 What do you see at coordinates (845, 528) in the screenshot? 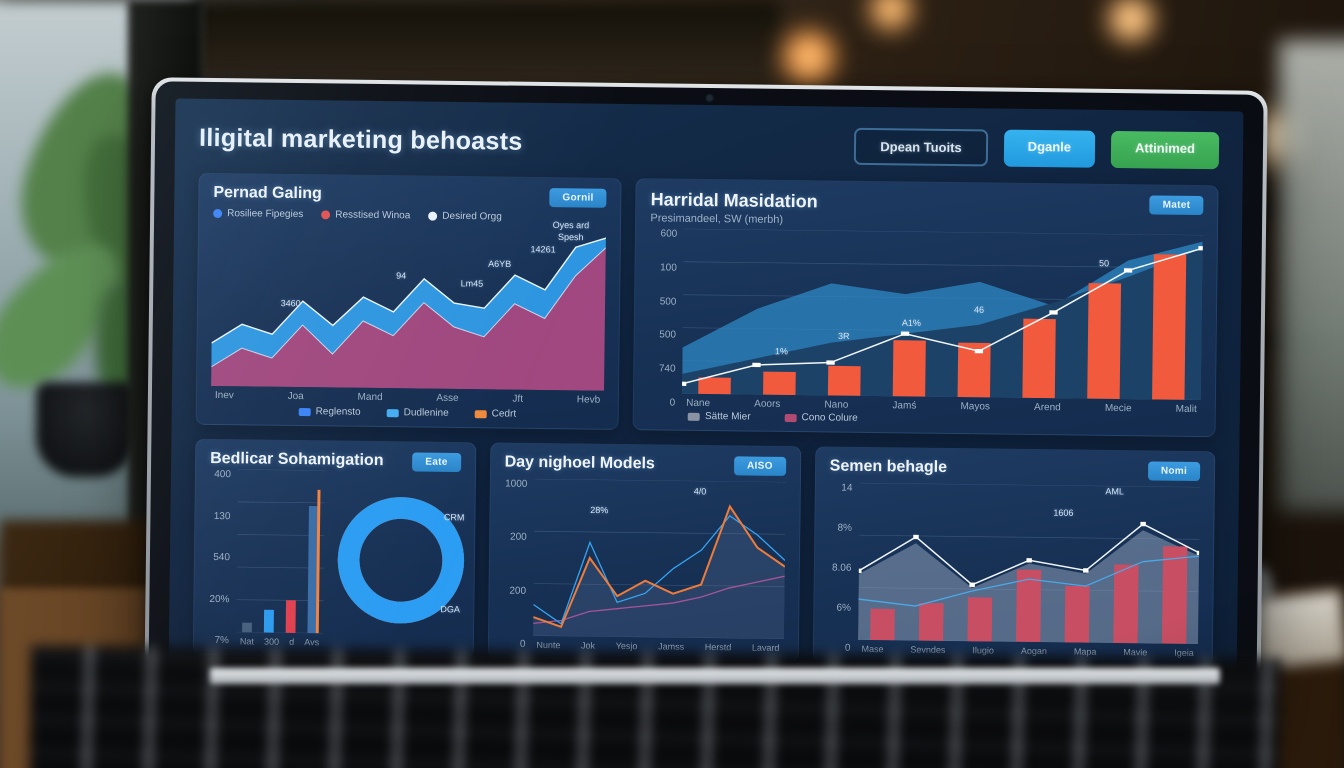
I see `axis-label: 8%` at bounding box center [845, 528].